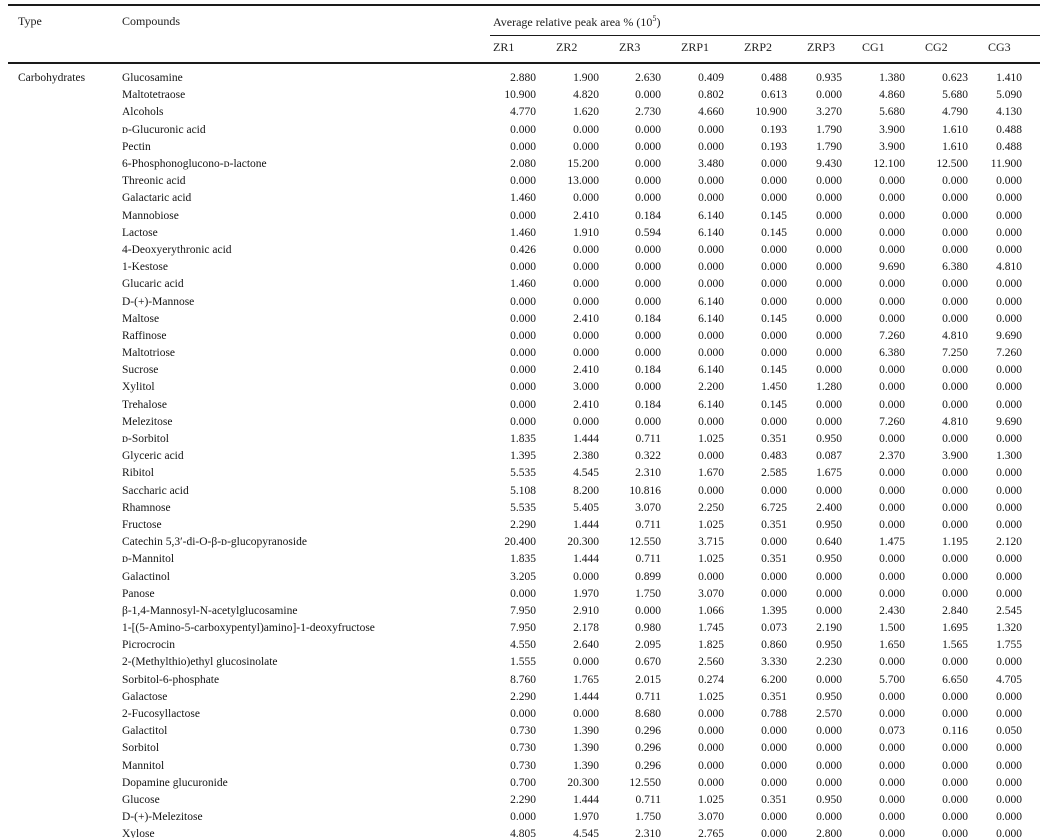  What do you see at coordinates (210, 610) in the screenshot?
I see `compound-name: β-1,4-Mannosyl-N-acetylglucosamine` at bounding box center [210, 610].